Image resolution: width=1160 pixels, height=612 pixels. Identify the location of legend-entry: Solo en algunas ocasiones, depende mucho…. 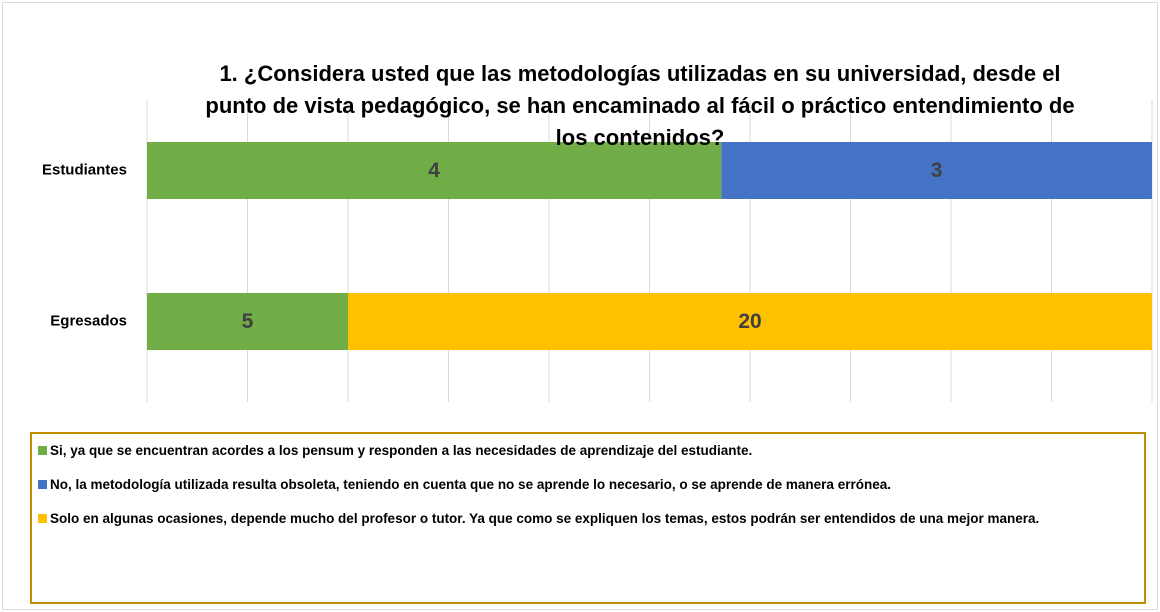
(588, 519).